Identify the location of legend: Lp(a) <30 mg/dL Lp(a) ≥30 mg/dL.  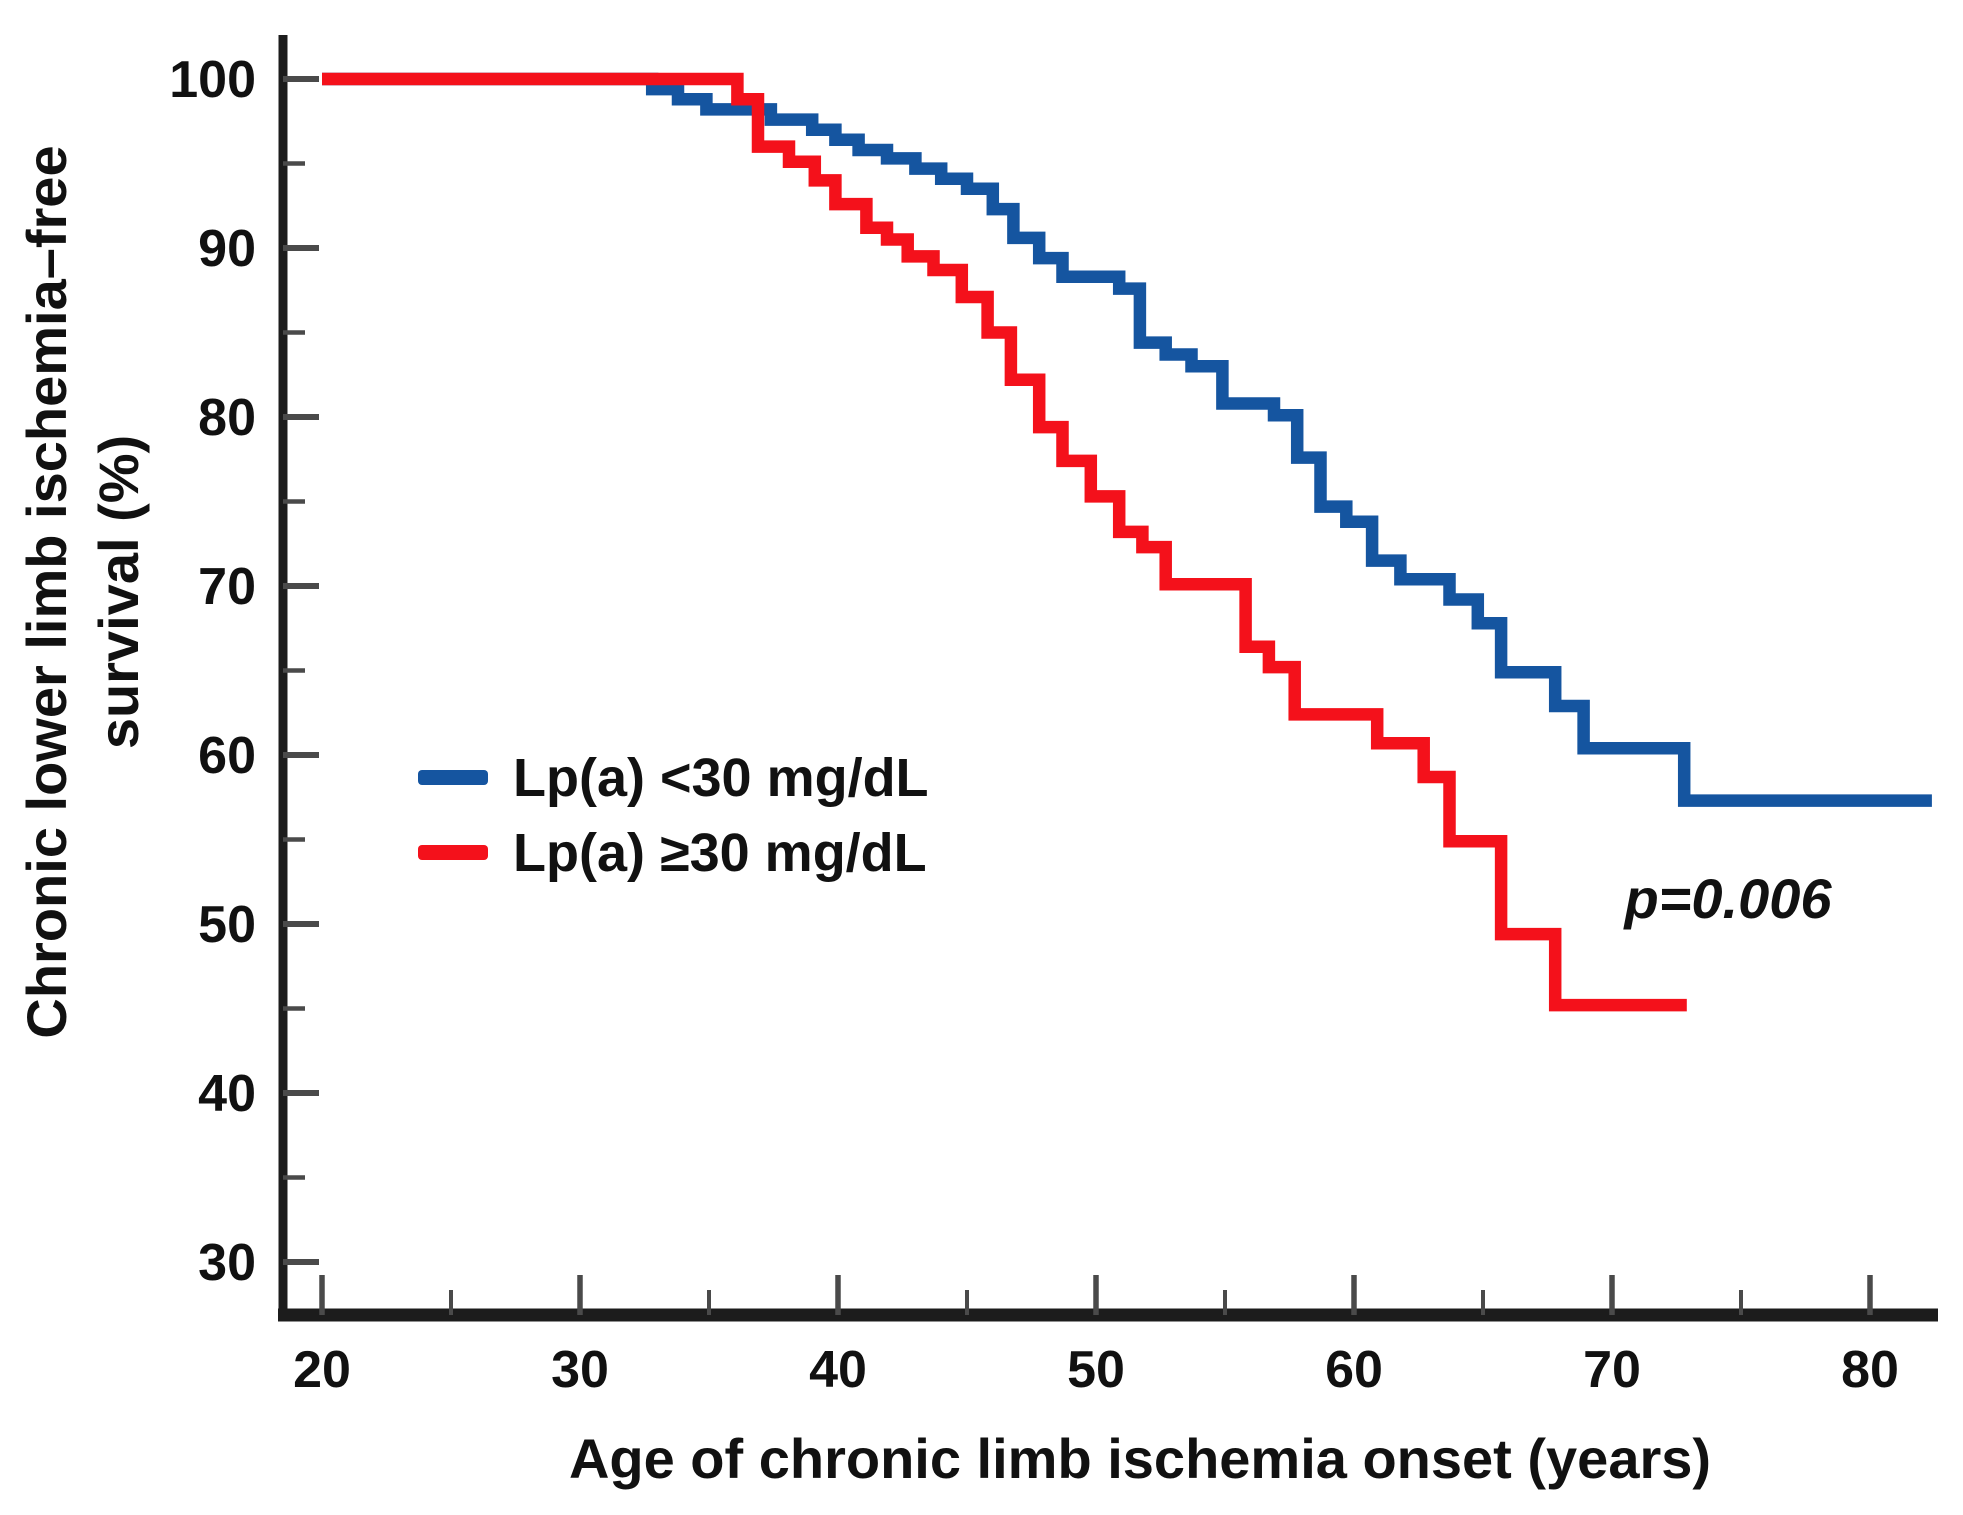
(673, 815).